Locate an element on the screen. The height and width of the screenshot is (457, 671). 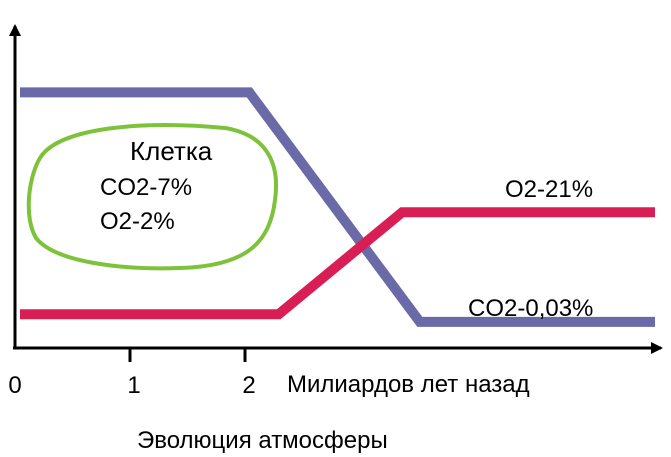
x-tick-label: 1 is located at coordinates (133, 385).